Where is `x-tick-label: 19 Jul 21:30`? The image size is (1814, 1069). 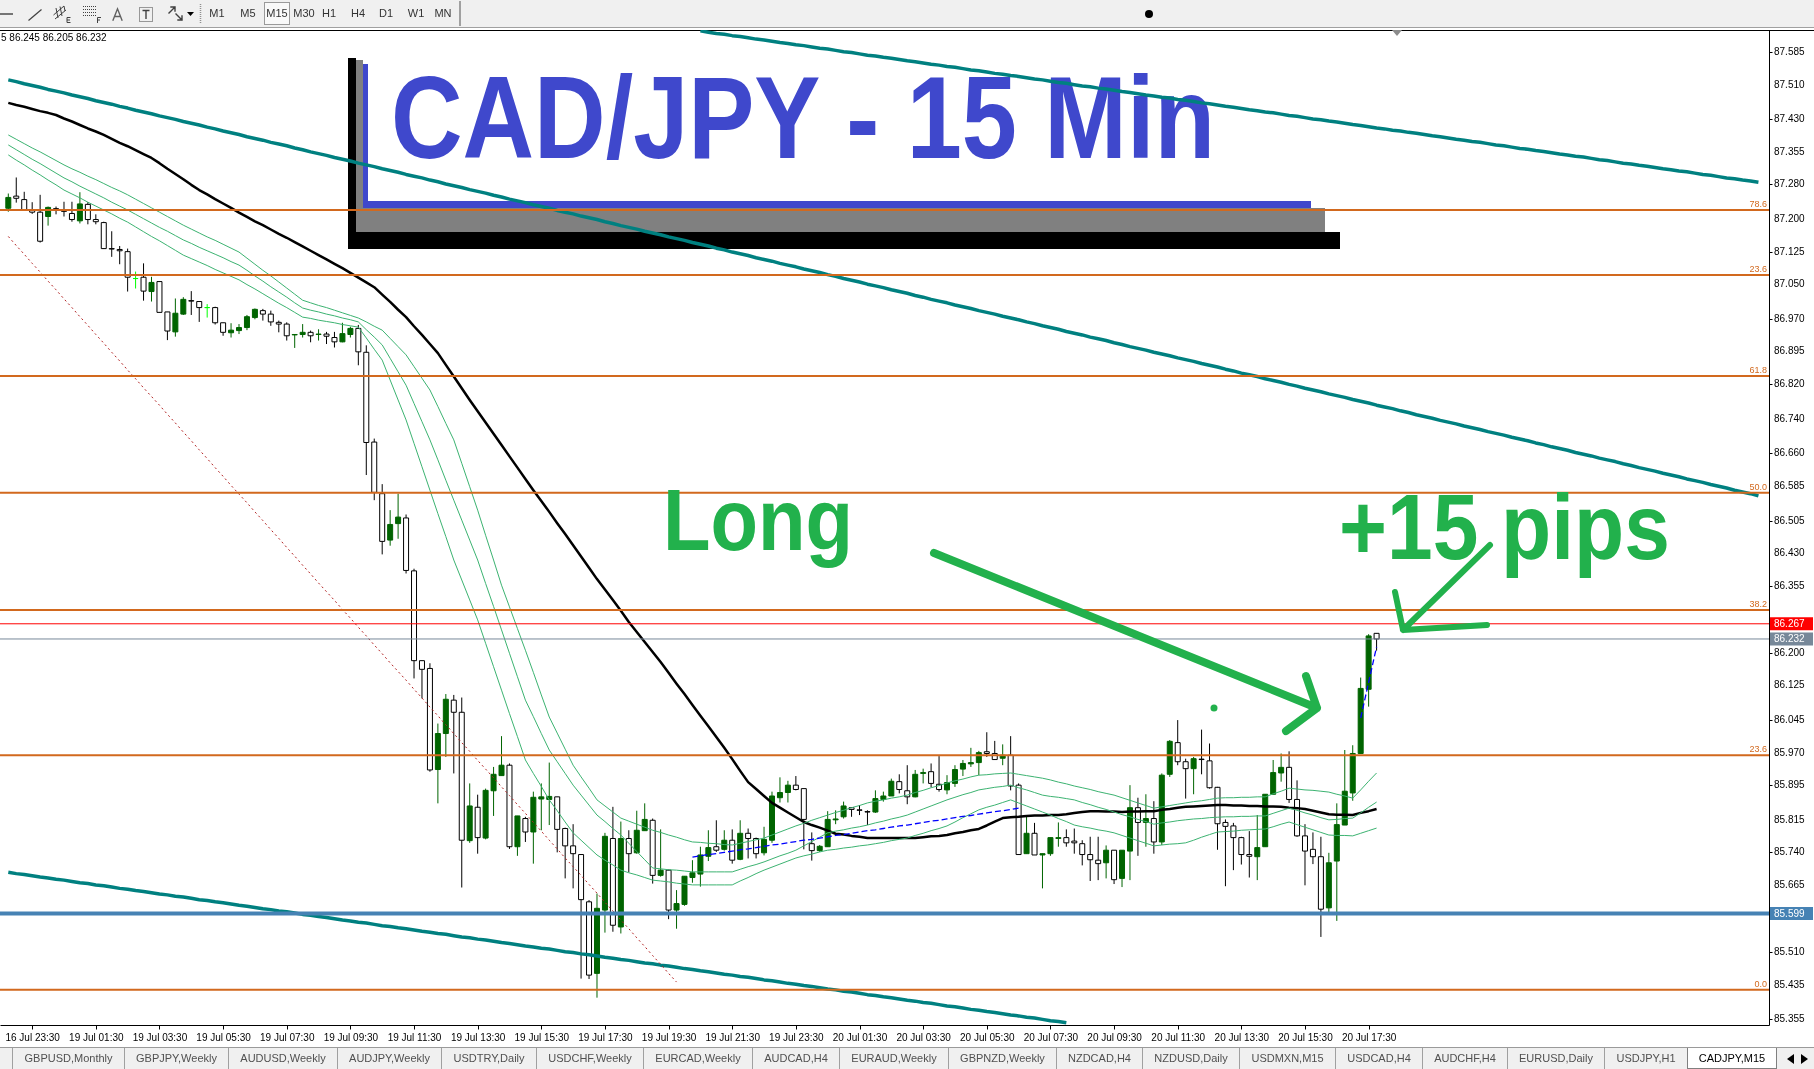 x-tick-label: 19 Jul 21:30 is located at coordinates (733, 1037).